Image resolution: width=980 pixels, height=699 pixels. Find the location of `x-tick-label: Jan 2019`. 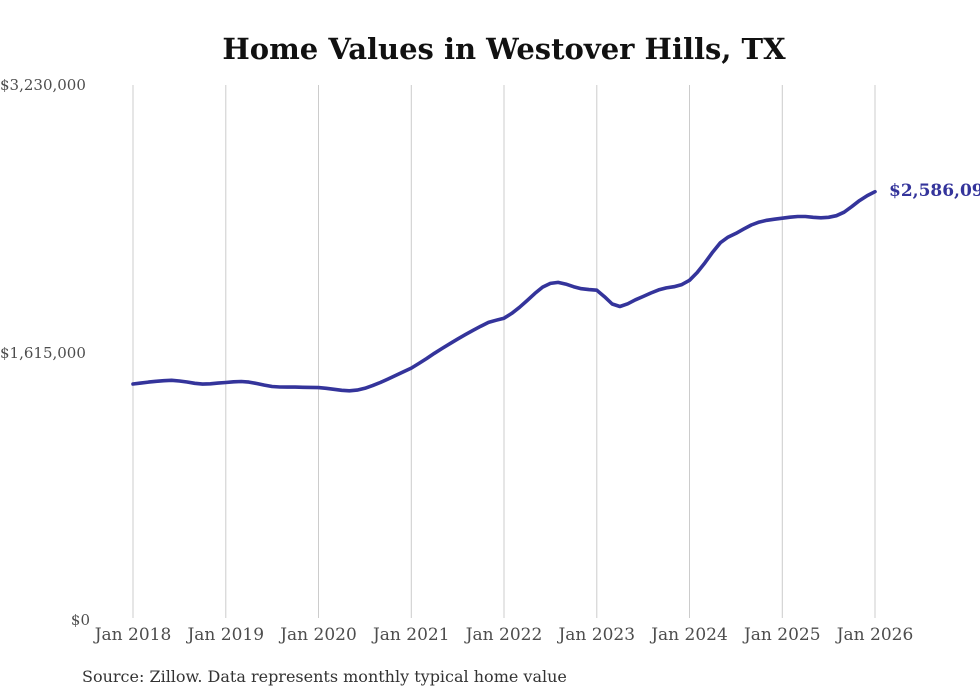

x-tick-label: Jan 2019 is located at coordinates (226, 635).